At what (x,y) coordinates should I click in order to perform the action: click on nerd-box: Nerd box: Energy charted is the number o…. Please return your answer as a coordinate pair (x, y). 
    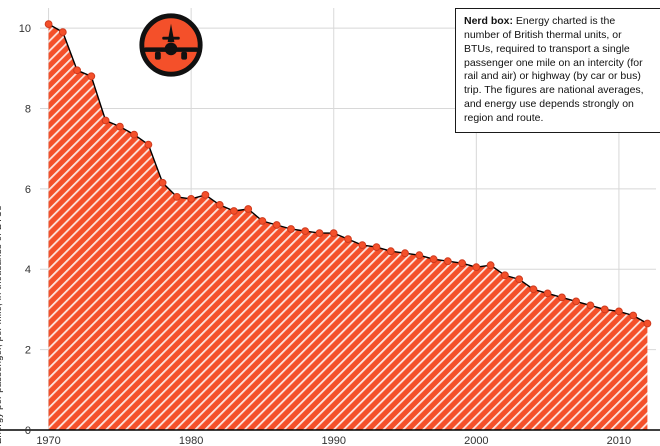
    Looking at the image, I should click on (557, 70).